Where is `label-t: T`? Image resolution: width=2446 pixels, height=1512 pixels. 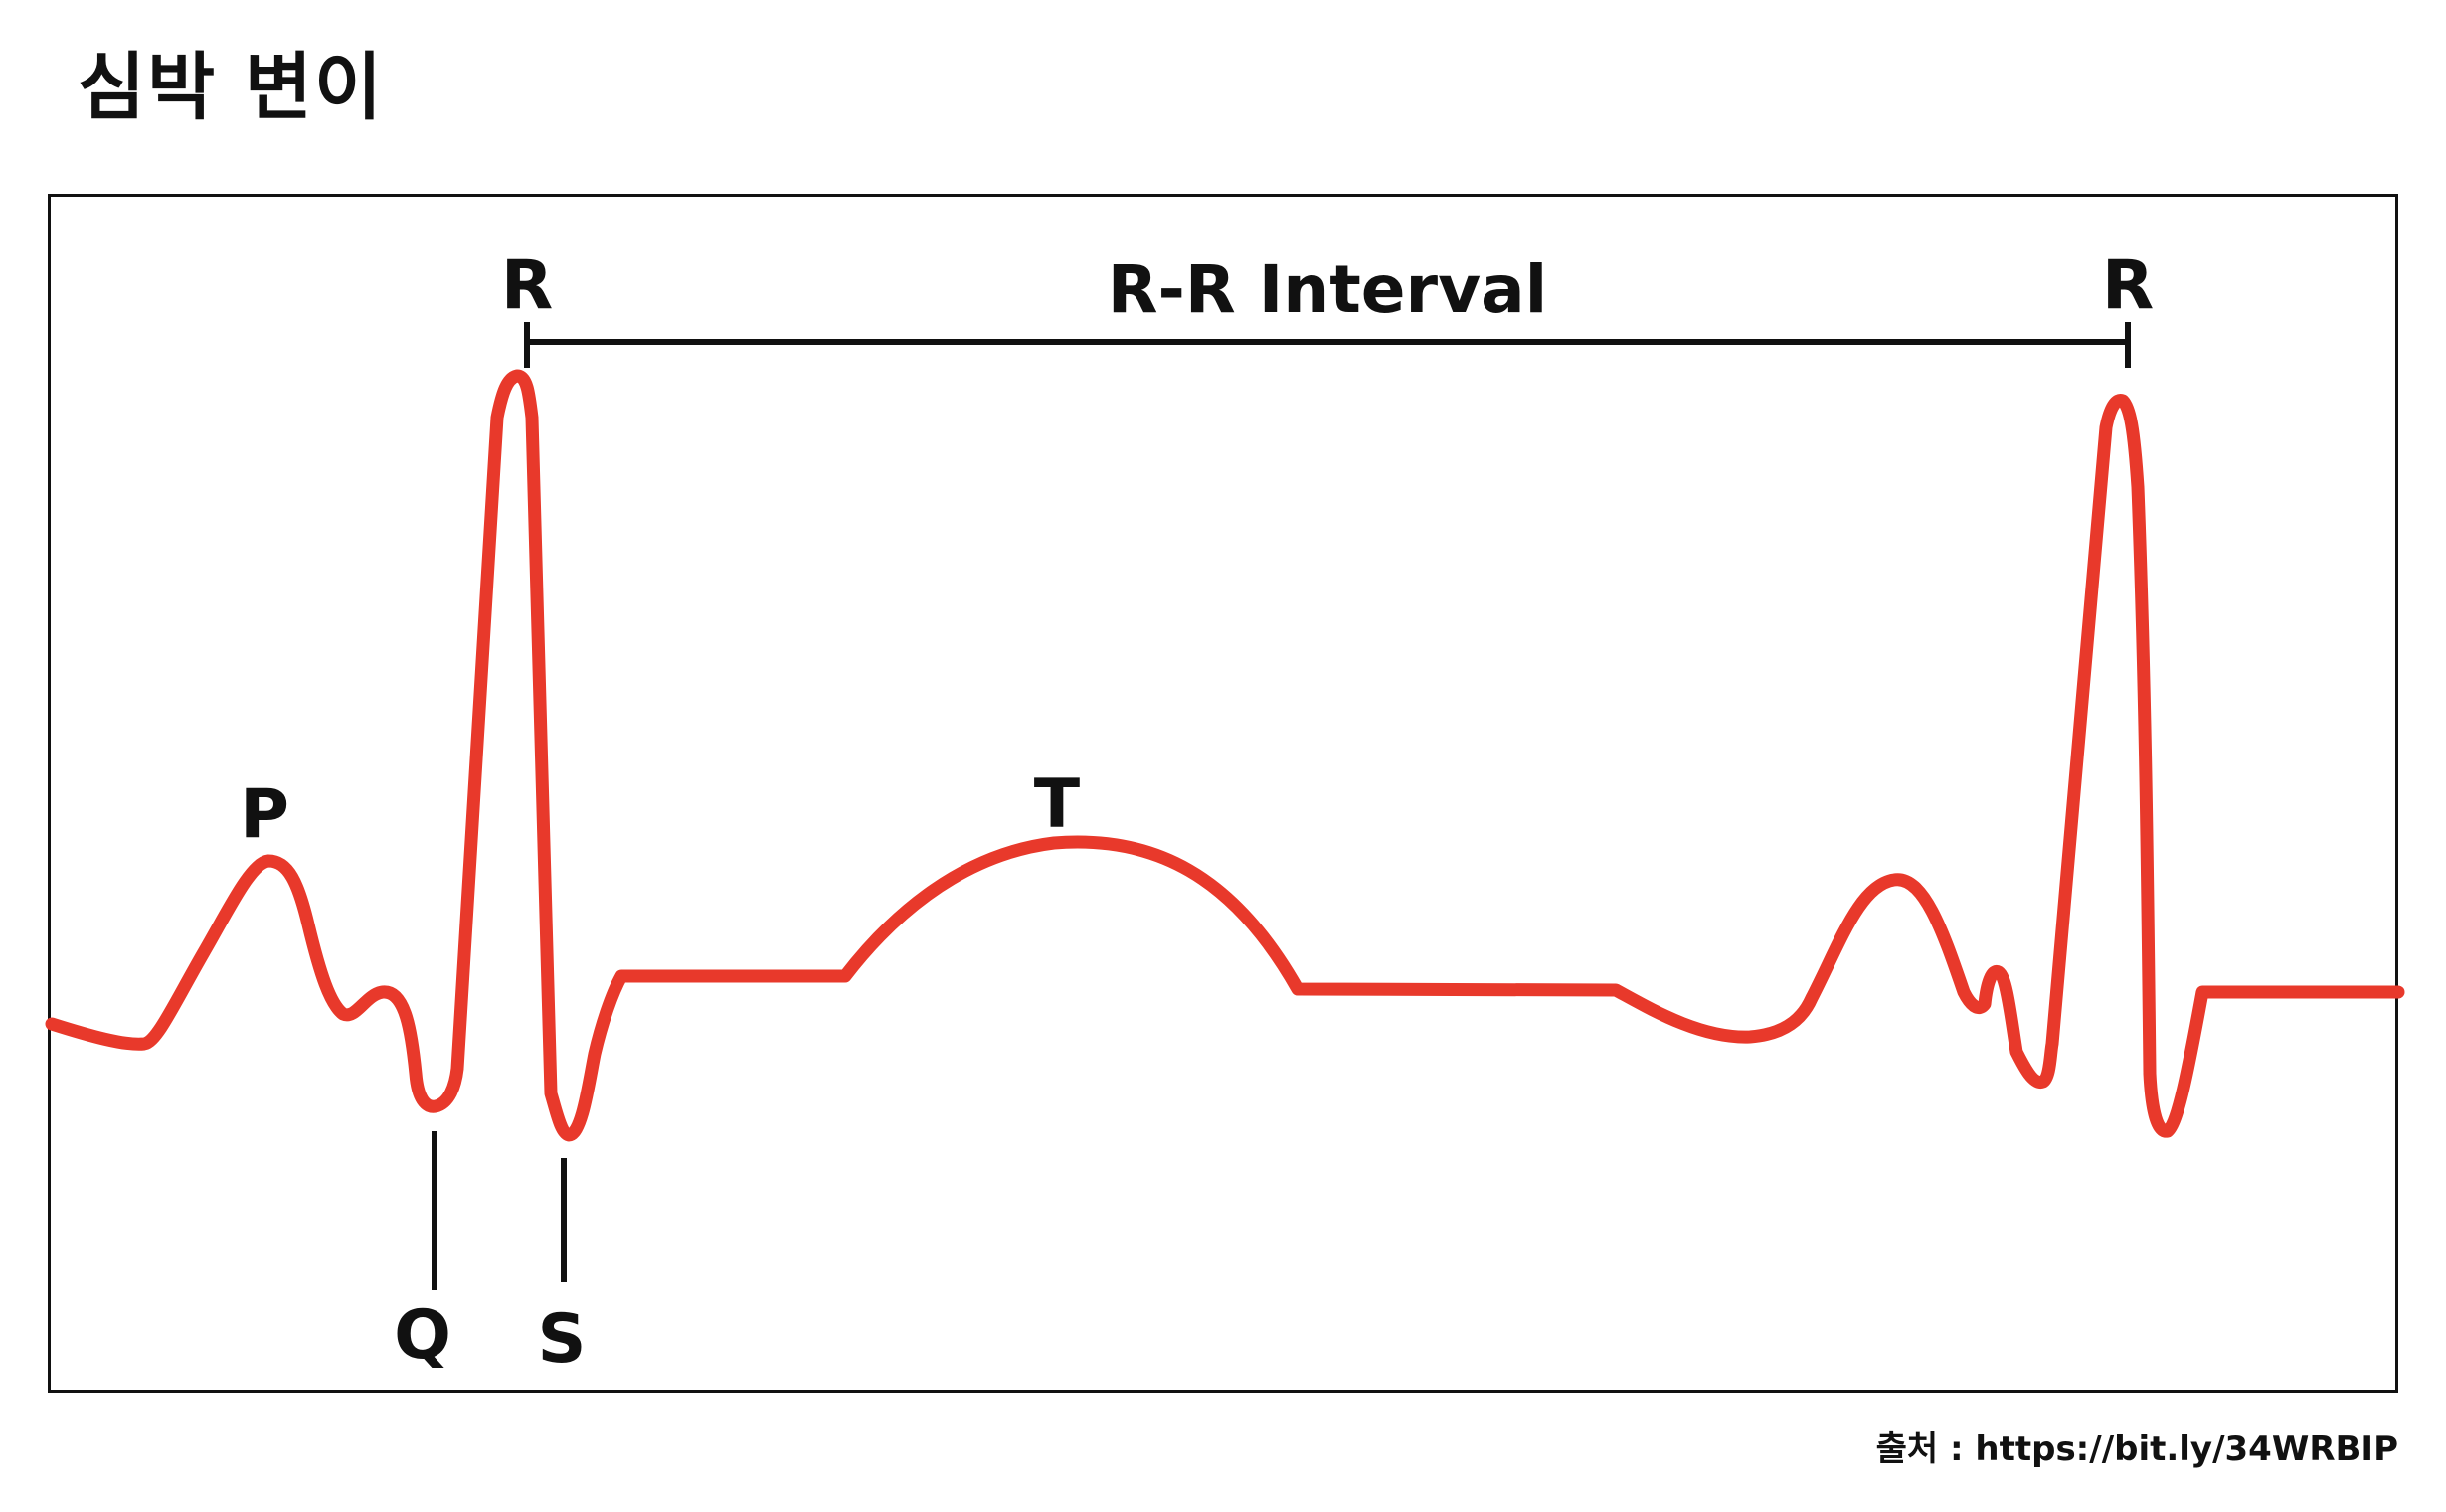
label-t: T is located at coordinates (1057, 804).